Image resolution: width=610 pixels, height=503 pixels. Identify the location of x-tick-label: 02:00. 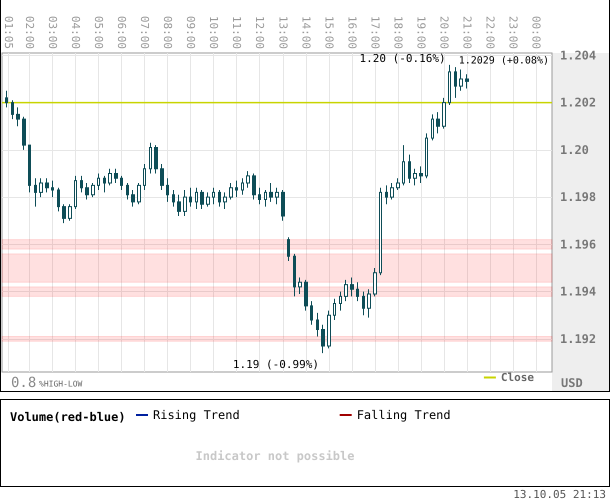
(29, 32).